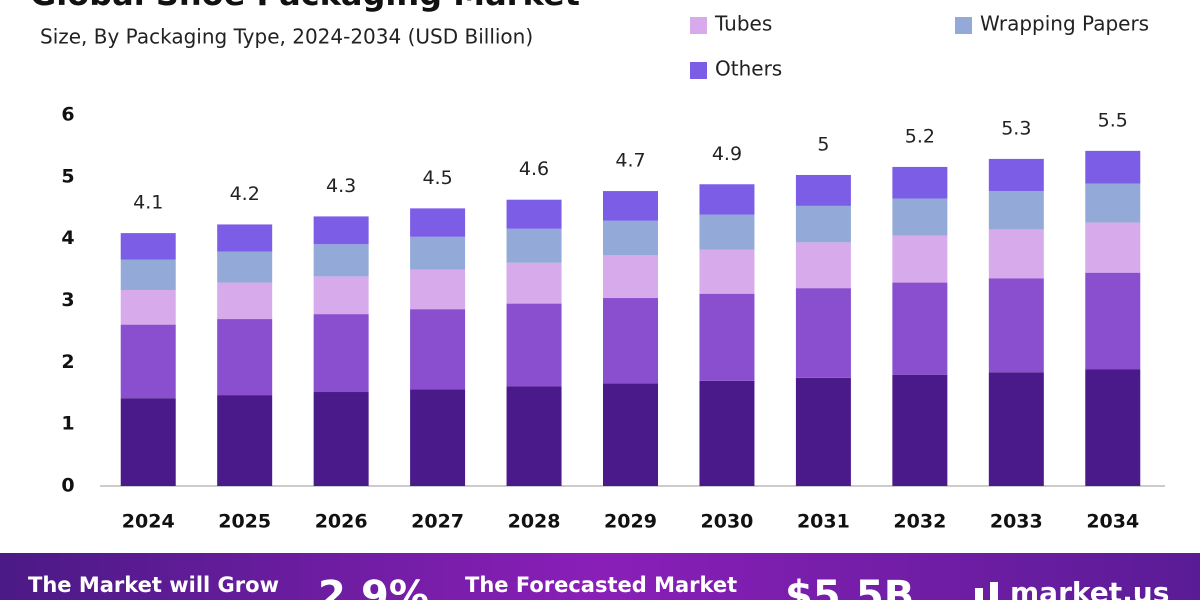  Describe the element at coordinates (148, 522) in the screenshot. I see `x-tick-label: 2024` at that location.